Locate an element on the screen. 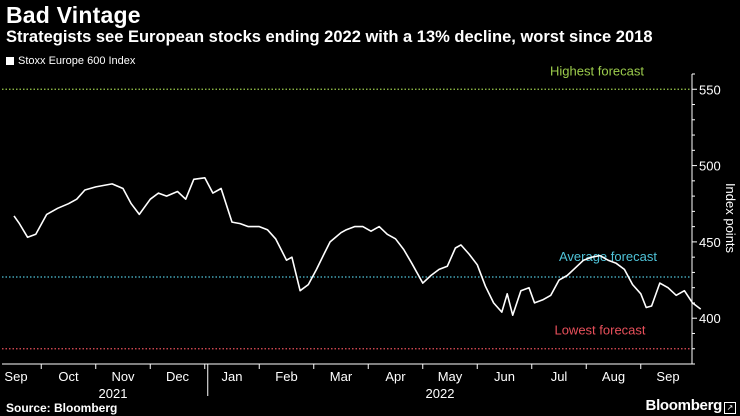  x-tick-label: Aug is located at coordinates (613, 376).